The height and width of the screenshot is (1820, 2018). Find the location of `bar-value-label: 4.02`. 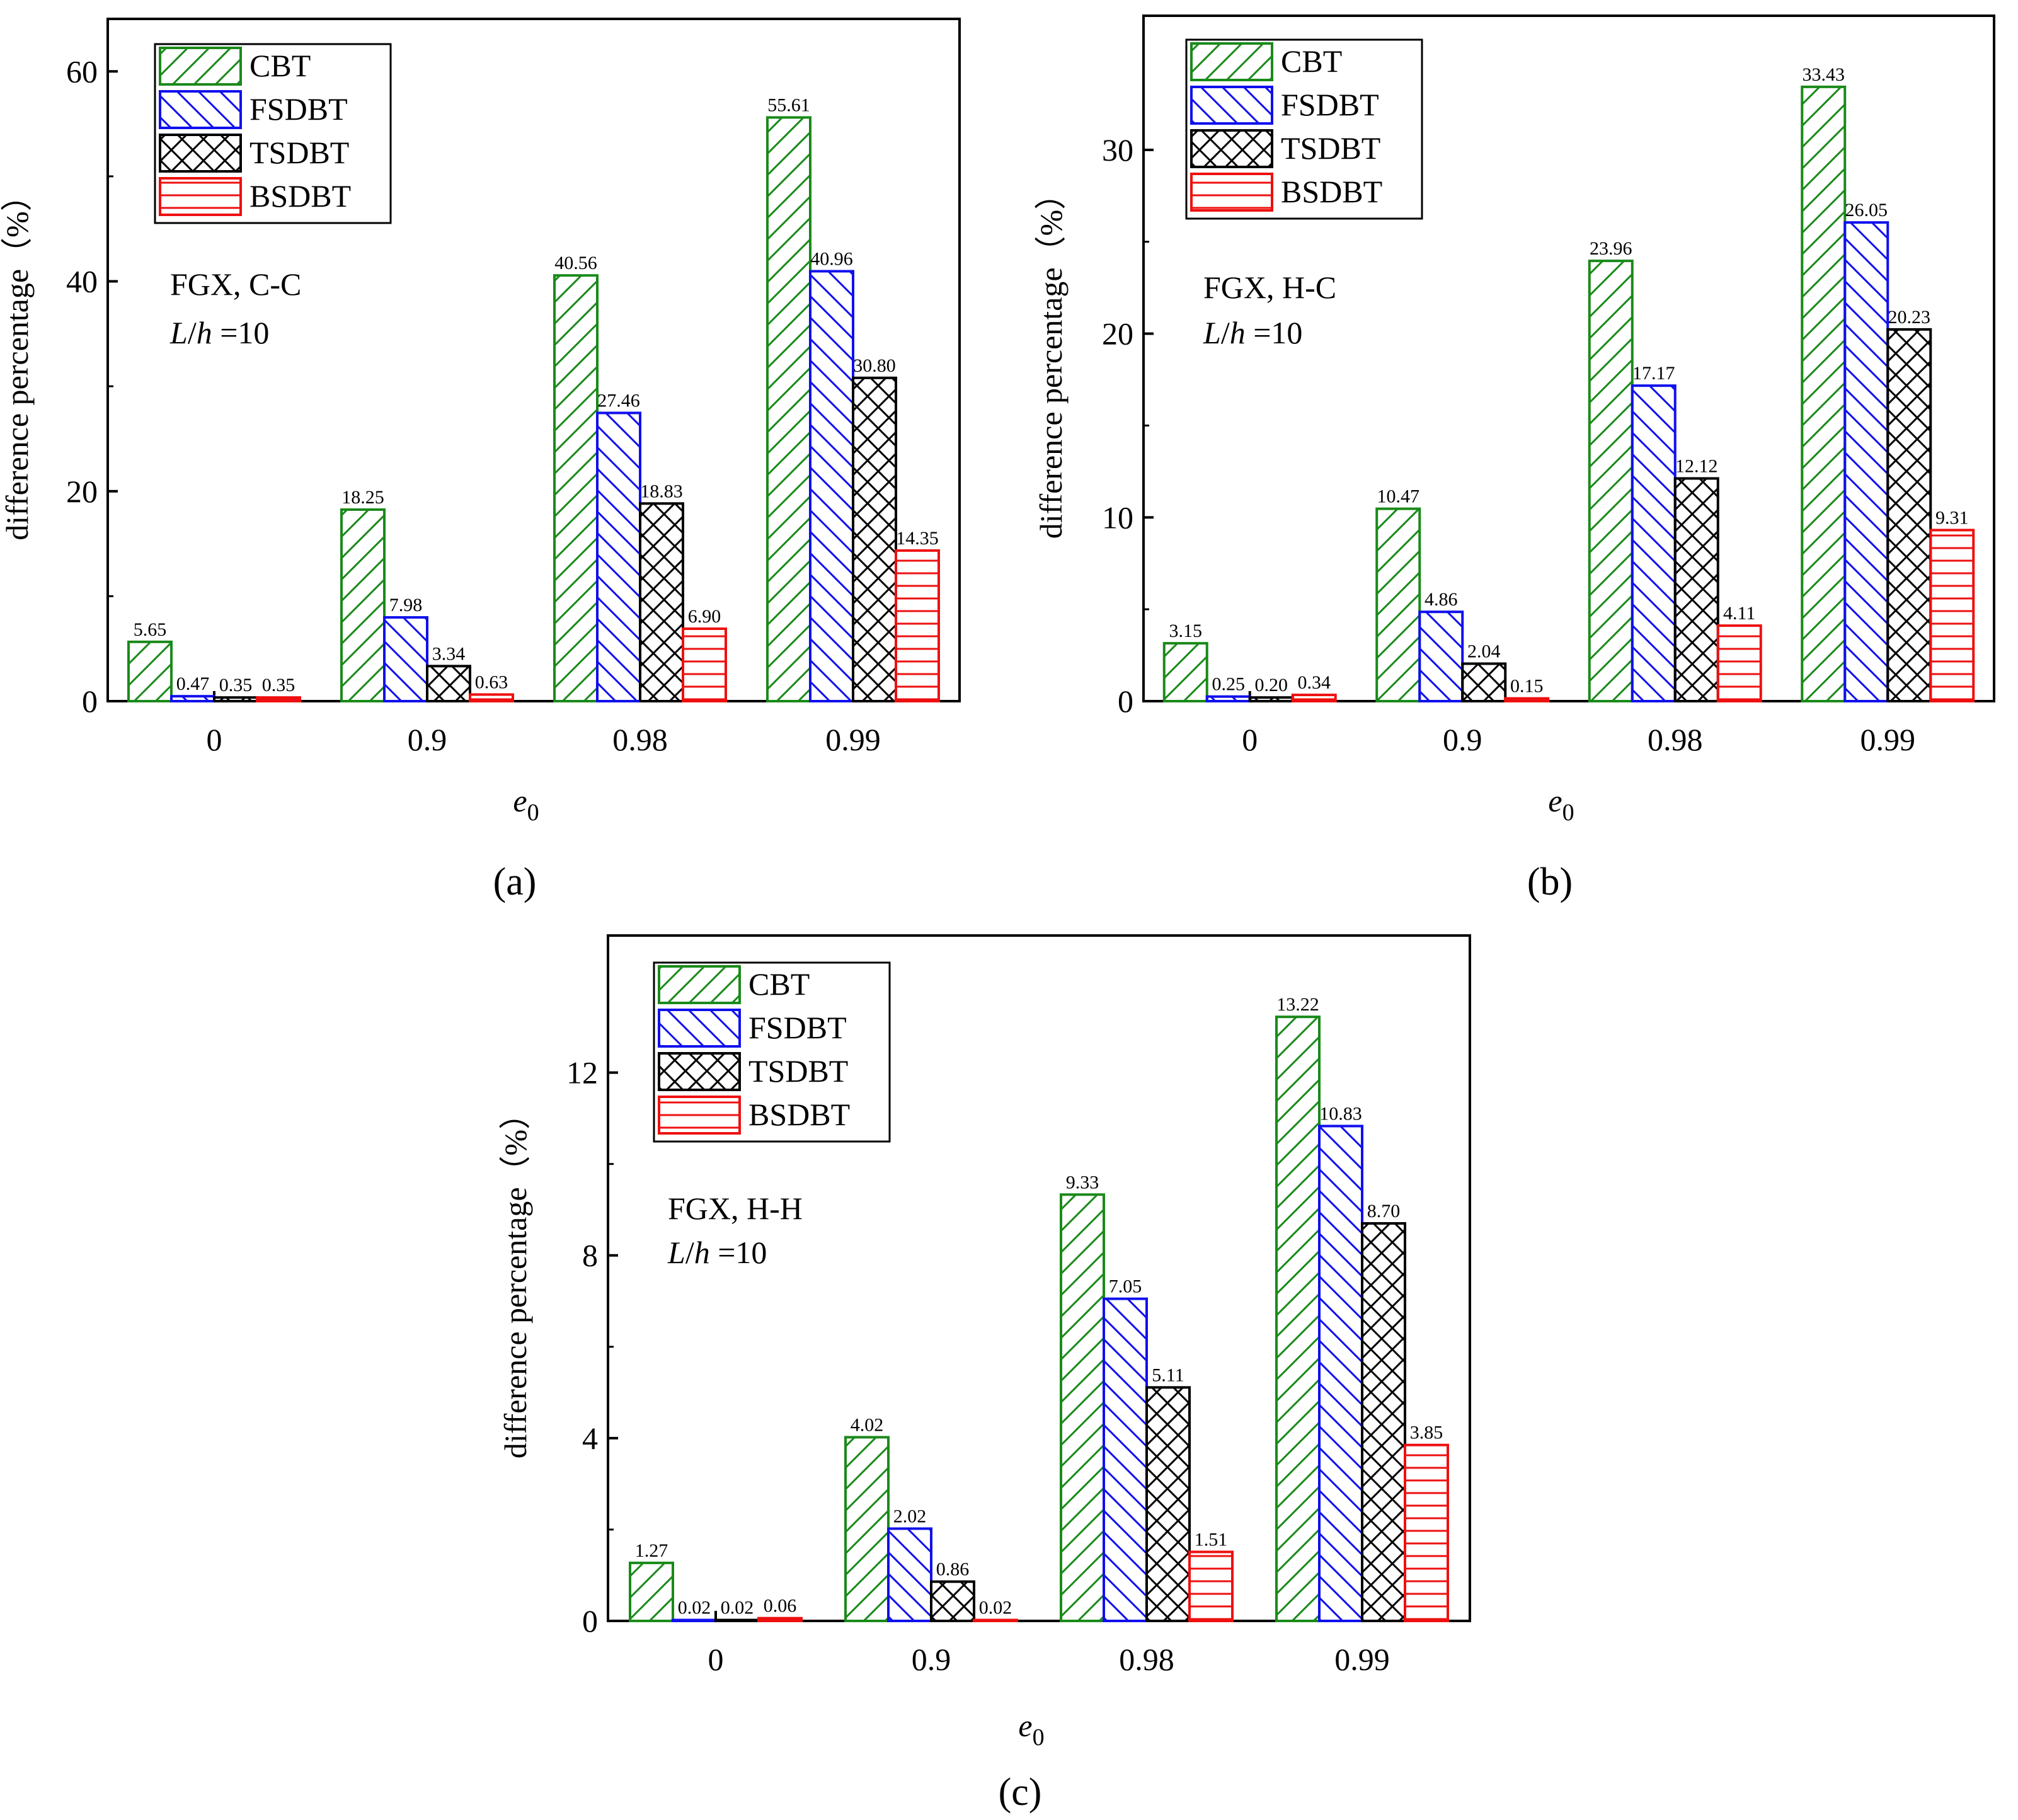

bar-value-label: 4.02 is located at coordinates (868, 1424).